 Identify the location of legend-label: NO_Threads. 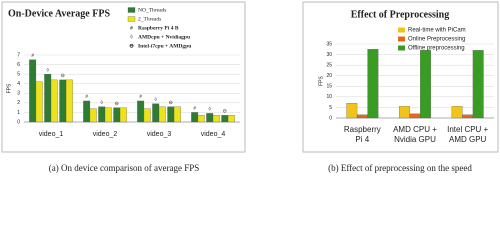
(152, 10).